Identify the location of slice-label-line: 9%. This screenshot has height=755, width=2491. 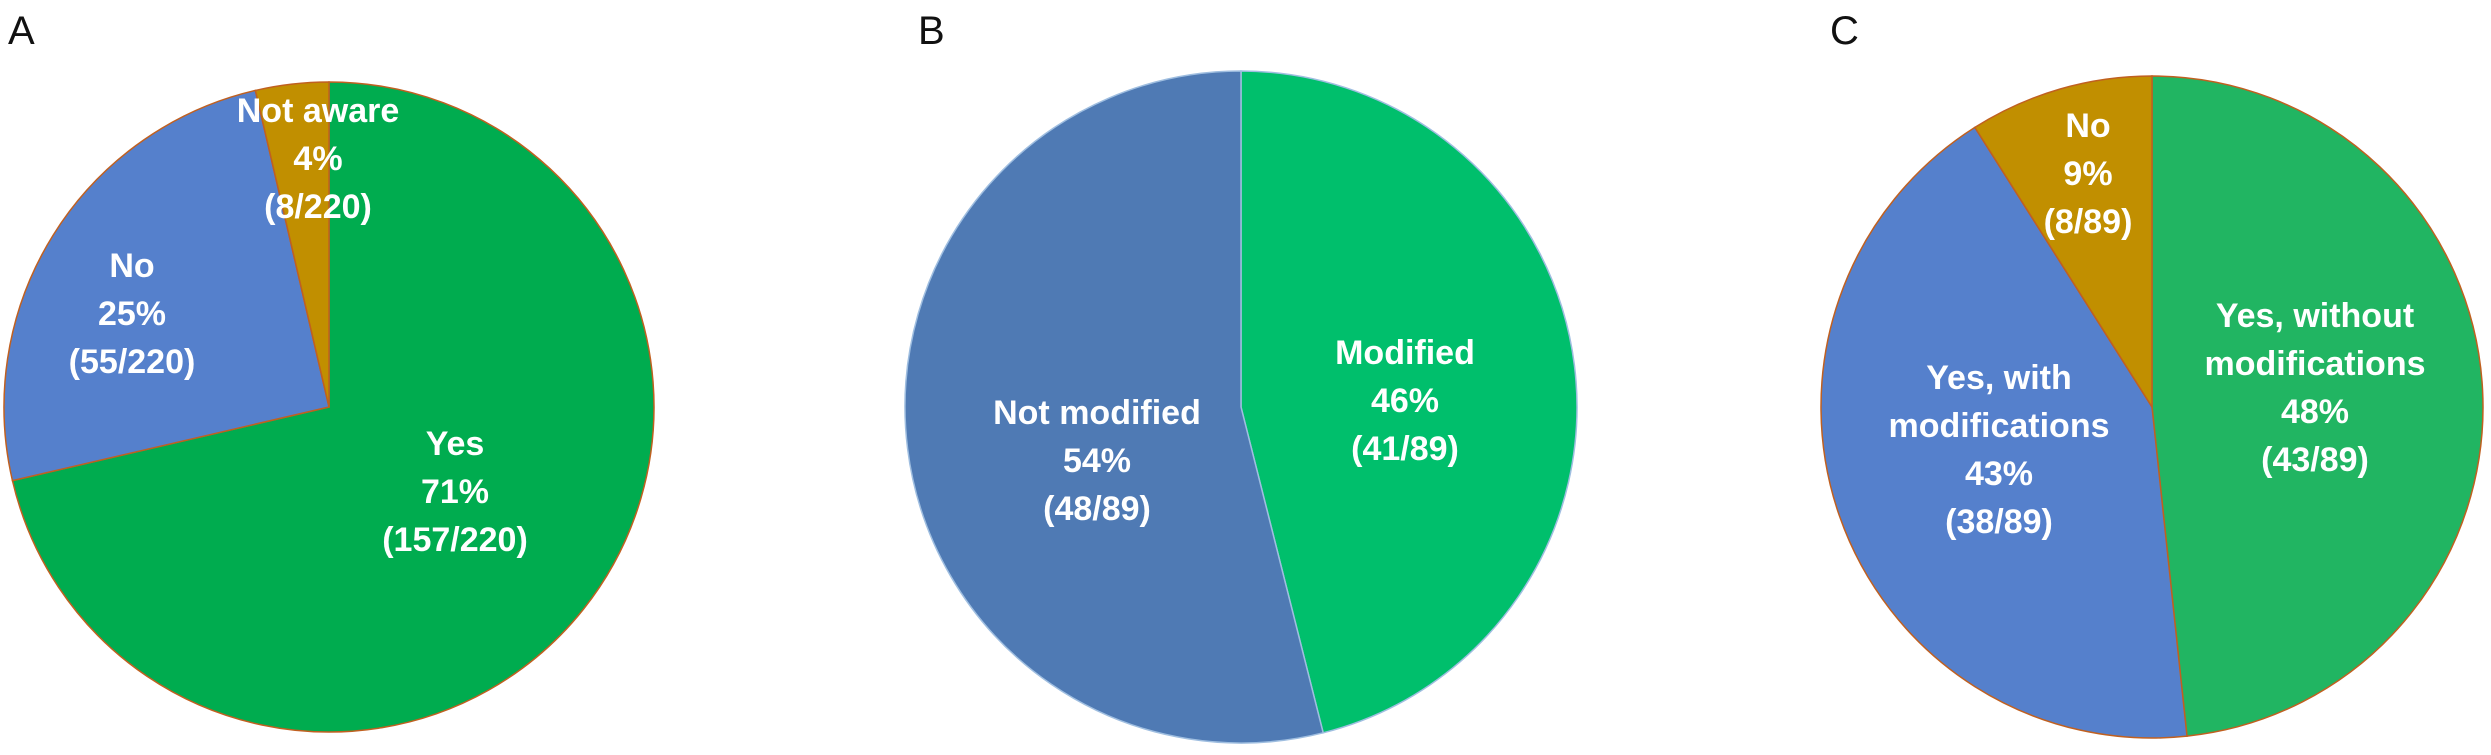
(2087, 174).